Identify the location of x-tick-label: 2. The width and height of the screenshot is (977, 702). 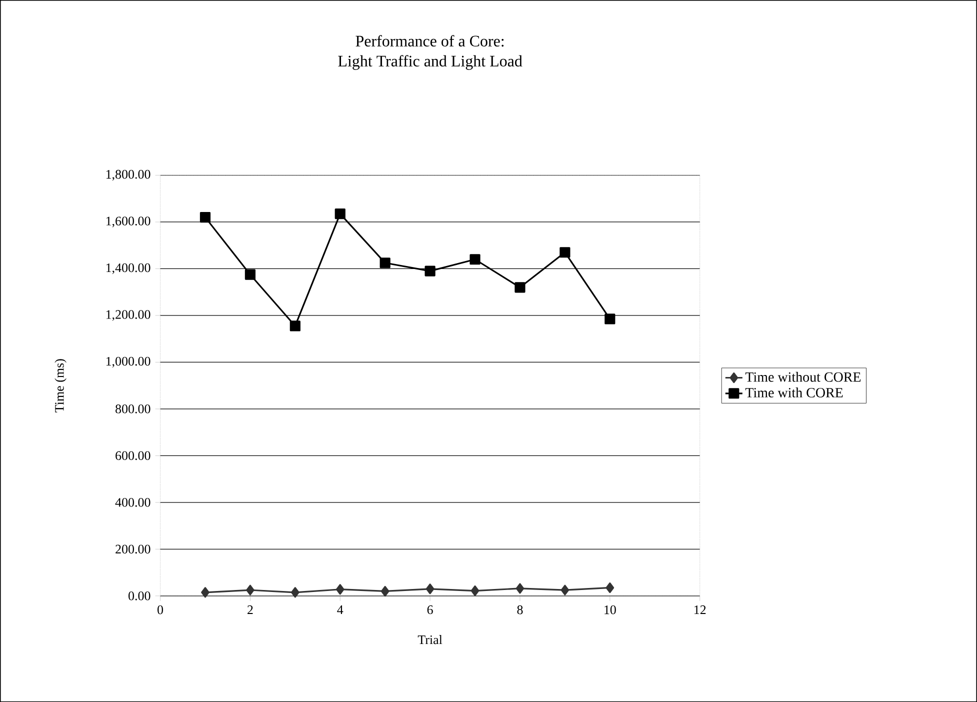
(250, 609).